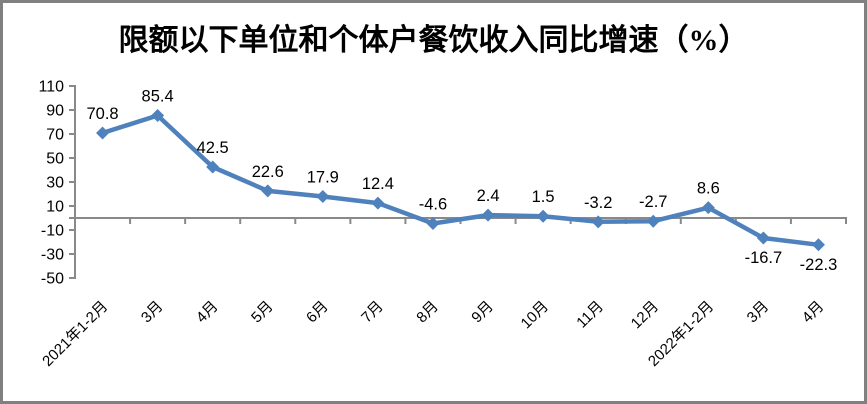  What do you see at coordinates (819, 265) in the screenshot?
I see `data-point-label: -22.3` at bounding box center [819, 265].